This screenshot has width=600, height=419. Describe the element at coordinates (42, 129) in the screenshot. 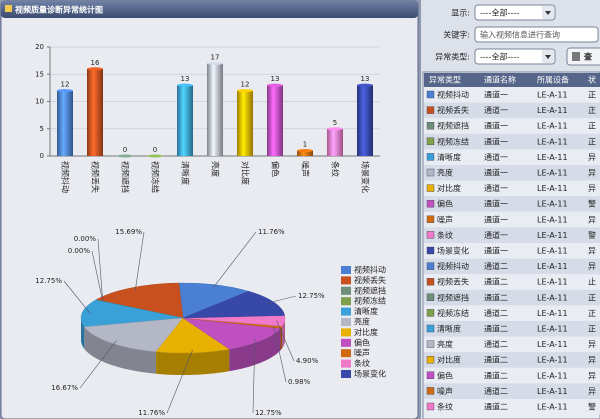

I see `y-tick-label: 5` at that location.